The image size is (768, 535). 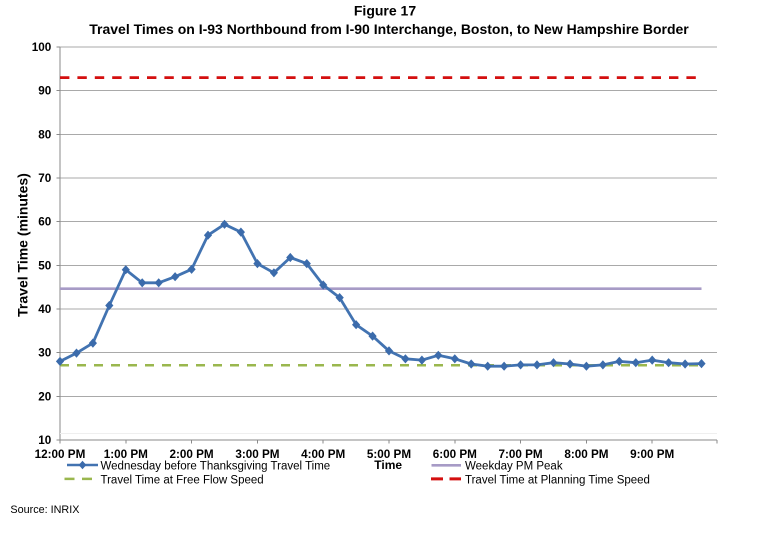 What do you see at coordinates (557, 480) in the screenshot?
I see `svg-text:Travel Time at Planning Time S: Travel Time at Planning Time Speed` at bounding box center [557, 480].